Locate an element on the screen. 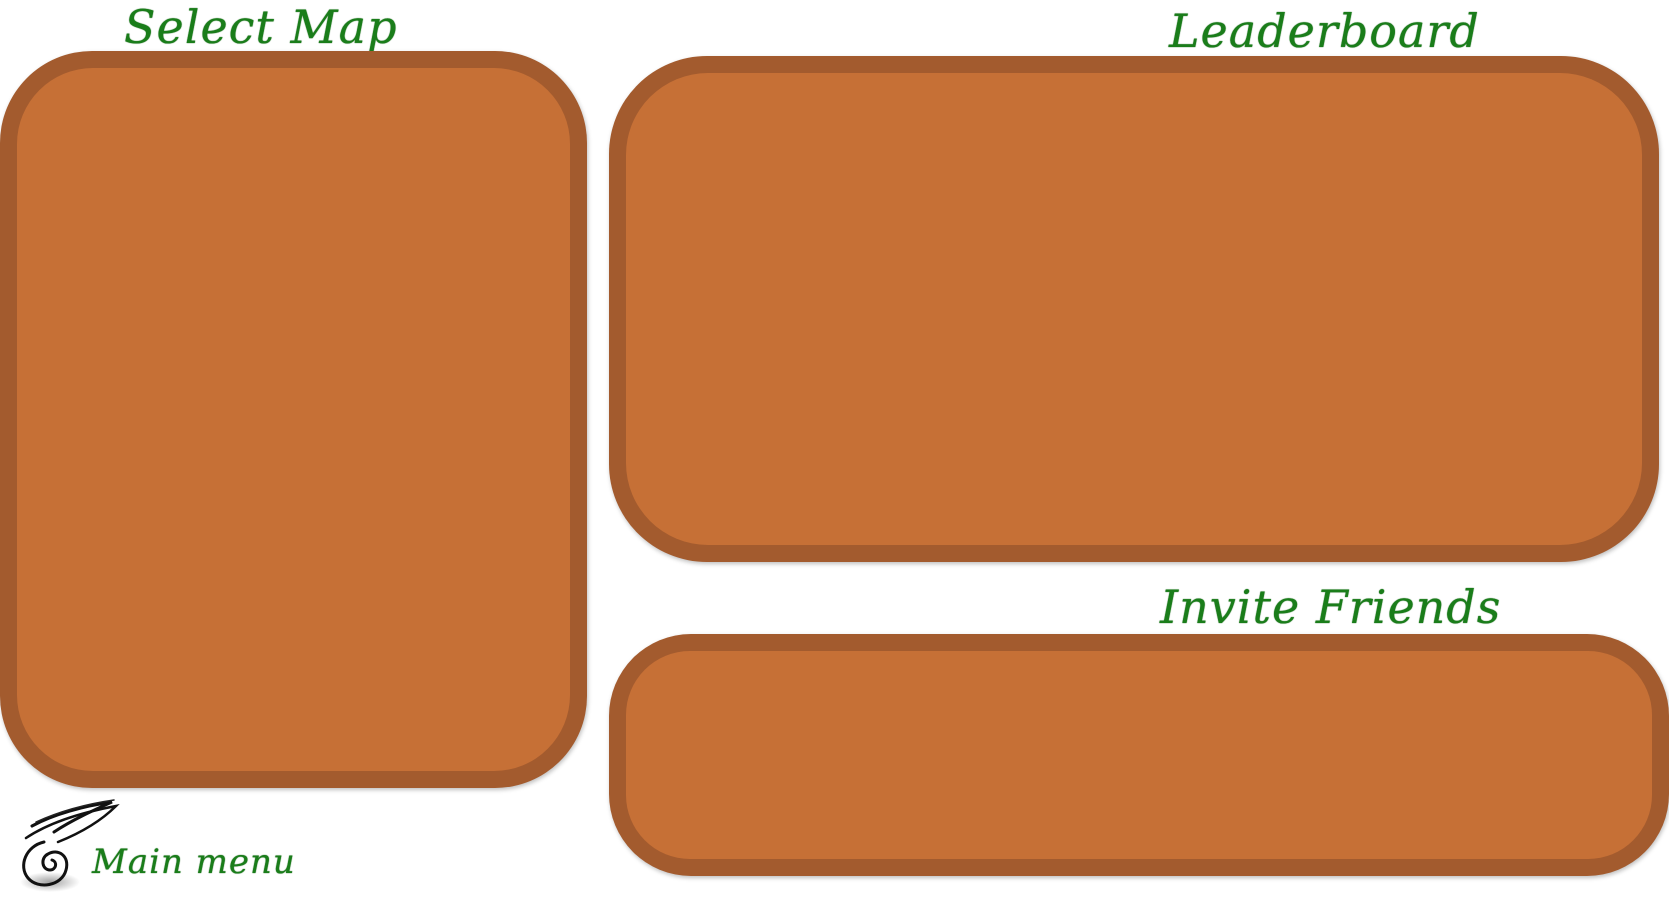 Image resolution: width=1669 pixels, height=900 pixels. leaderboard-title: Leaderboard is located at coordinates (1324, 31).